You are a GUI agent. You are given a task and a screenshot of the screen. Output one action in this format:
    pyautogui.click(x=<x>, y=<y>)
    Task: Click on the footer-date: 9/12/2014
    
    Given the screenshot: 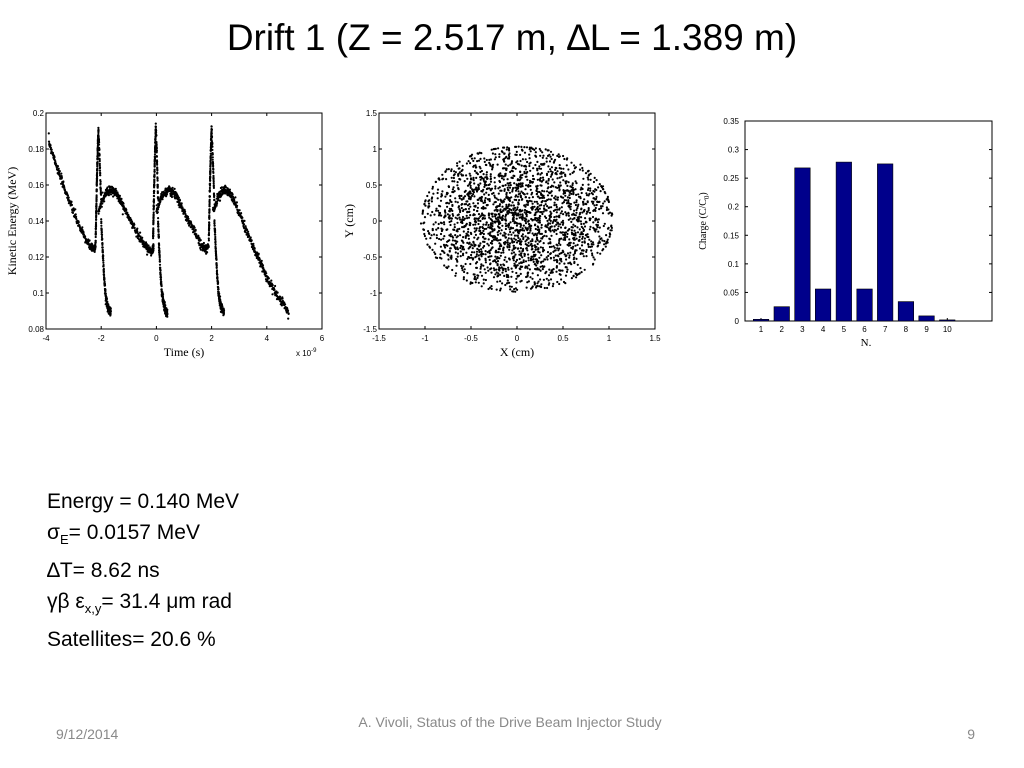 What is the action you would take?
    pyautogui.click(x=87, y=734)
    